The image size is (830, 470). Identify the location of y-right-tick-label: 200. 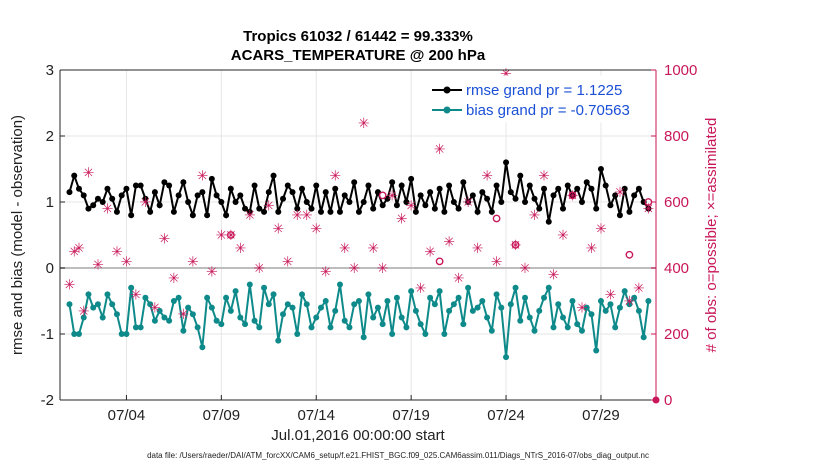
(676, 334).